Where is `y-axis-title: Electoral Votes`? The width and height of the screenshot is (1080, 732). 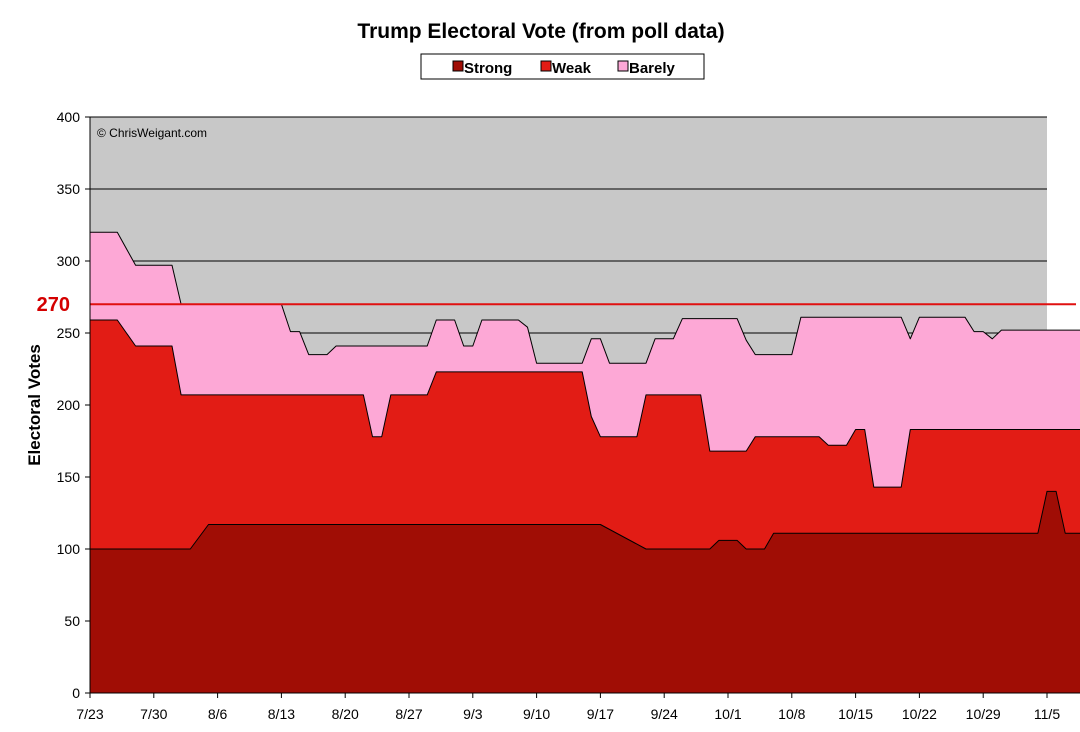
y-axis-title: Electoral Votes is located at coordinates (34, 405).